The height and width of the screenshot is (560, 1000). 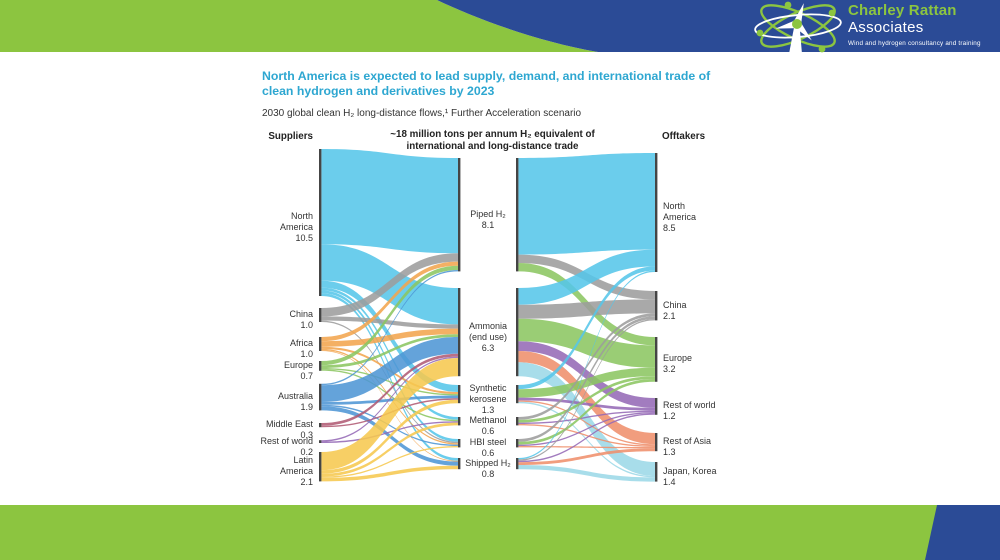 What do you see at coordinates (718, 26) in the screenshot?
I see `banner-blue-shape` at bounding box center [718, 26].